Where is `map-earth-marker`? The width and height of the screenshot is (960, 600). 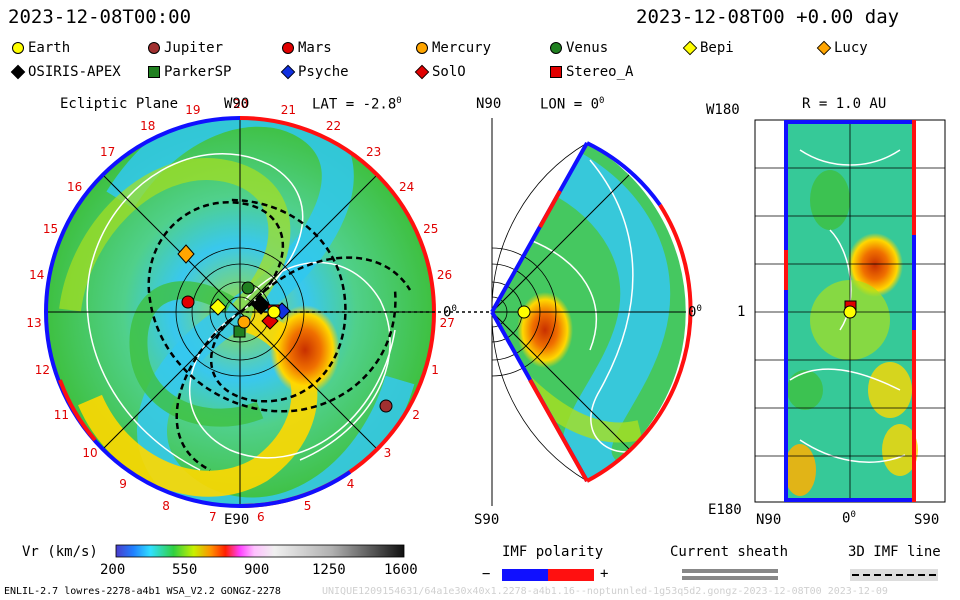 map-earth-marker is located at coordinates (850, 312).